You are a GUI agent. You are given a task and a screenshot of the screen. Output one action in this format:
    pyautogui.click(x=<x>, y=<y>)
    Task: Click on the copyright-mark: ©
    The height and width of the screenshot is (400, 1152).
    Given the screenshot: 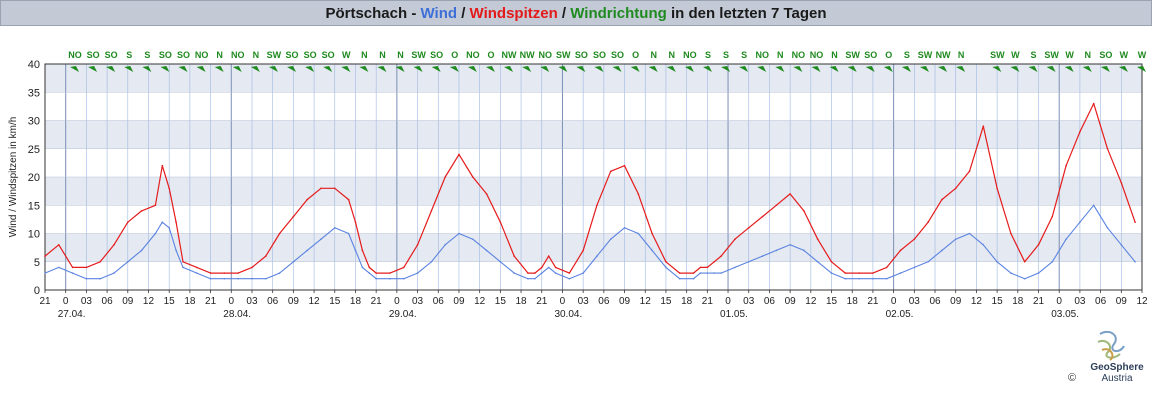 What is the action you would take?
    pyautogui.click(x=1072, y=378)
    